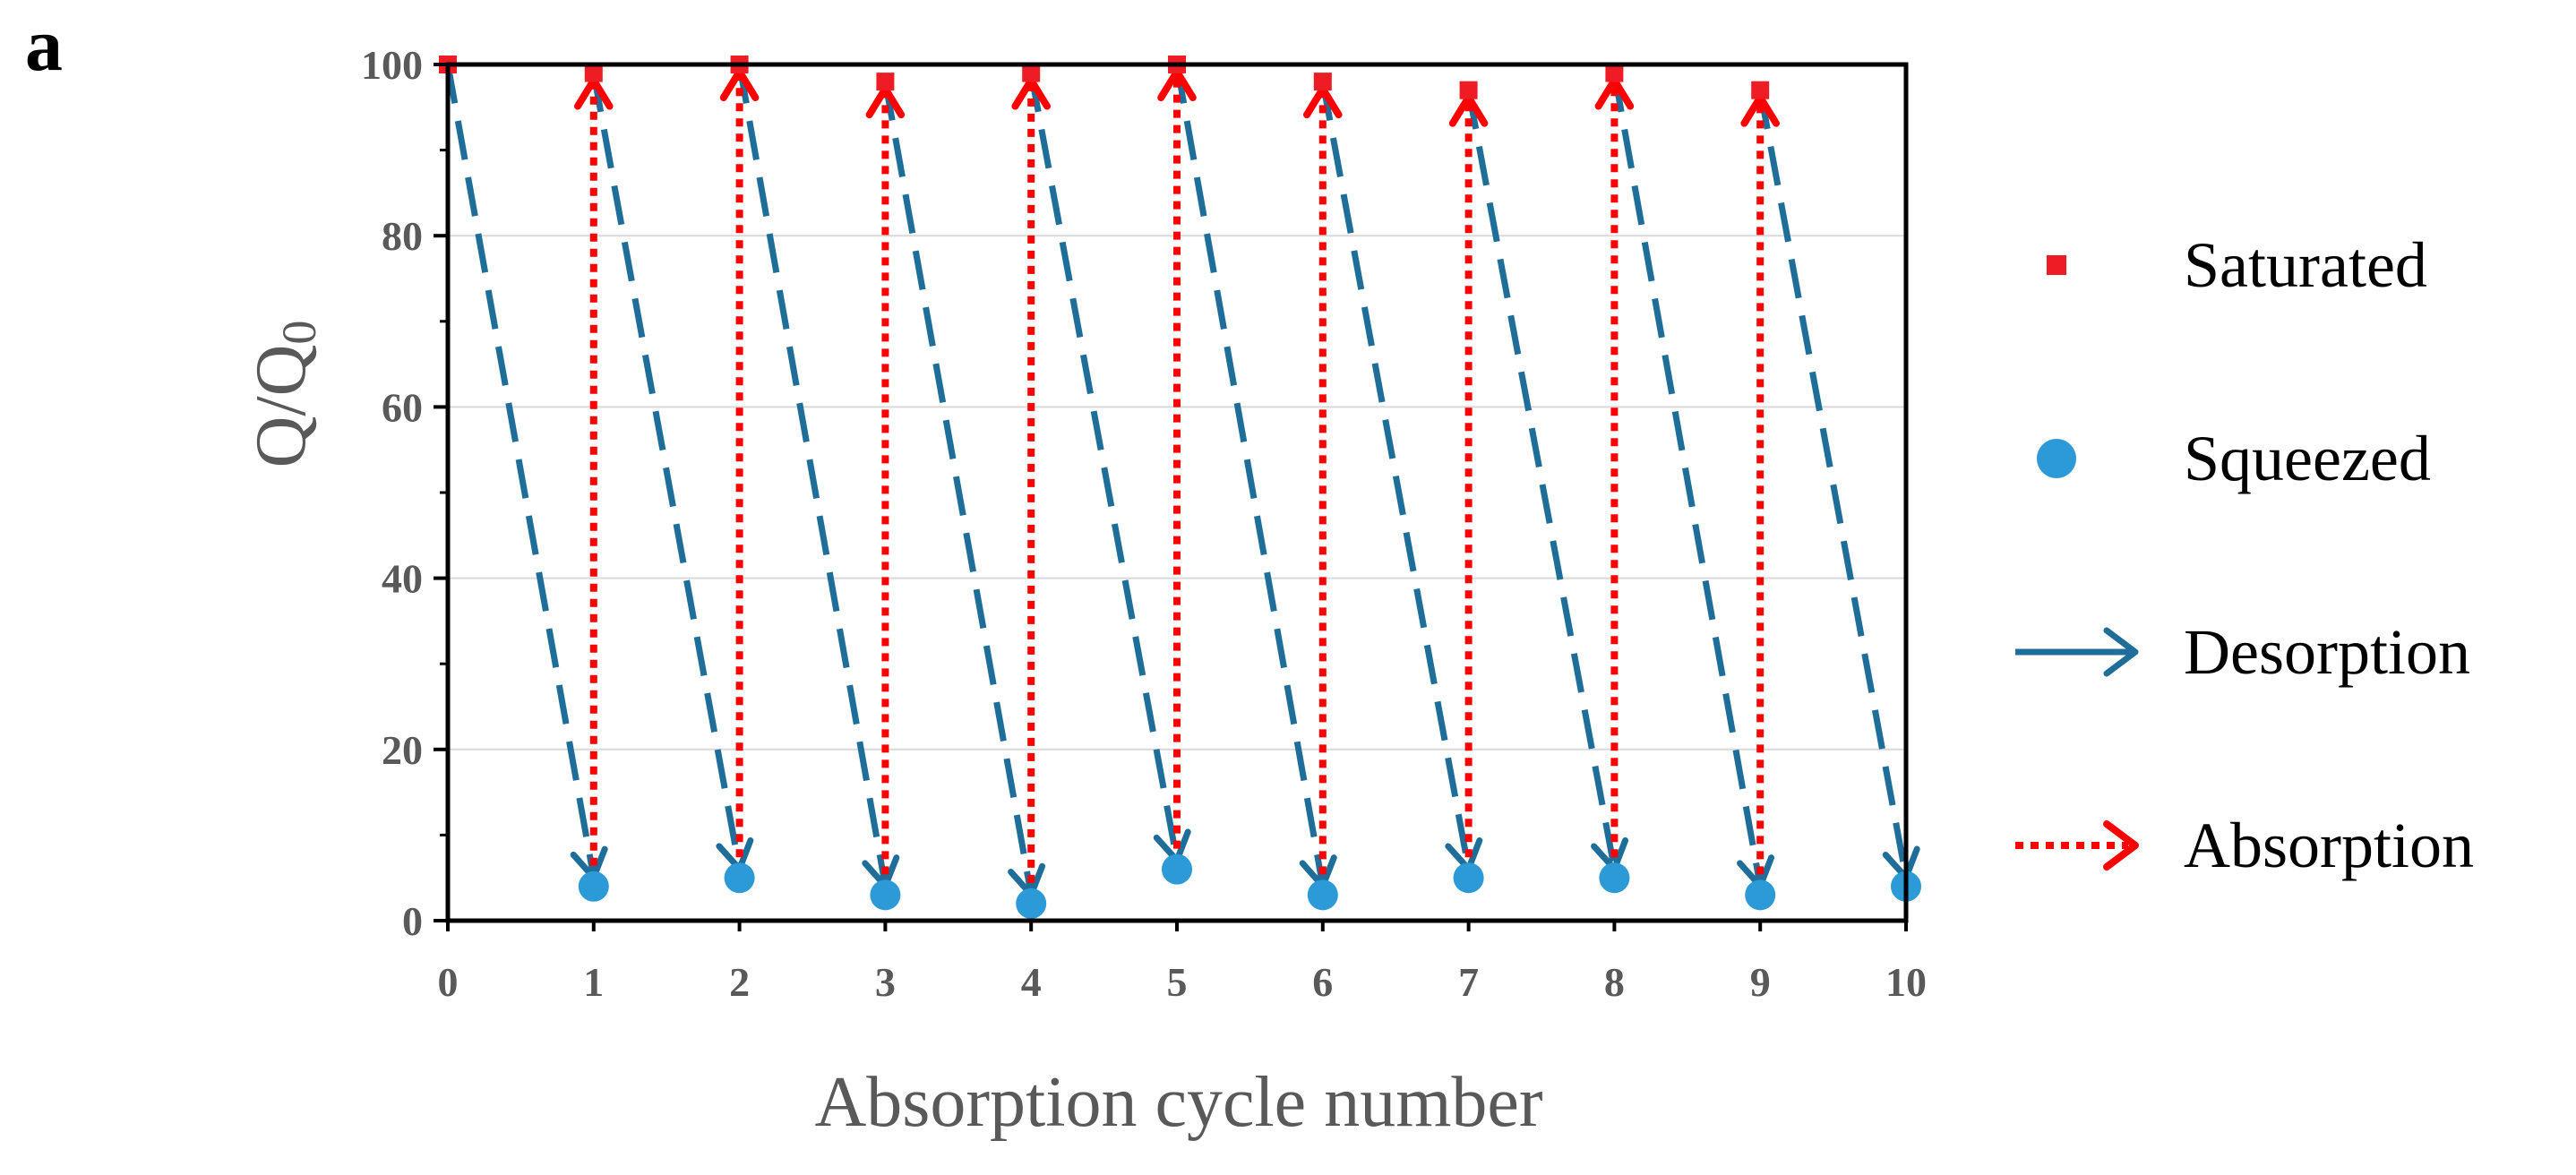  Describe the element at coordinates (2056, 458) in the screenshot. I see `legend-squeezed-marker` at that location.